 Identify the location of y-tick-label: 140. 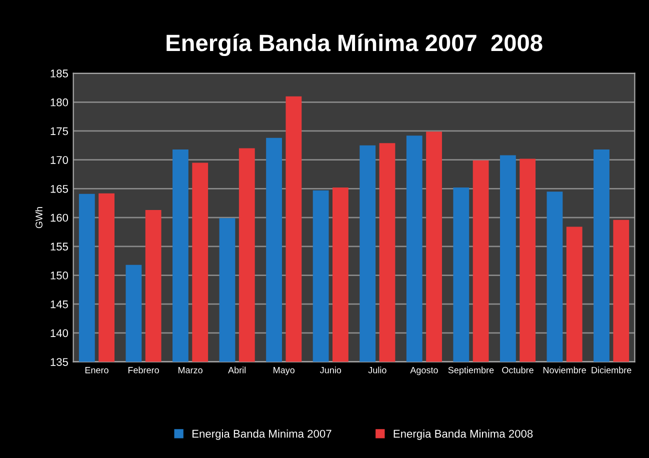
(59, 333).